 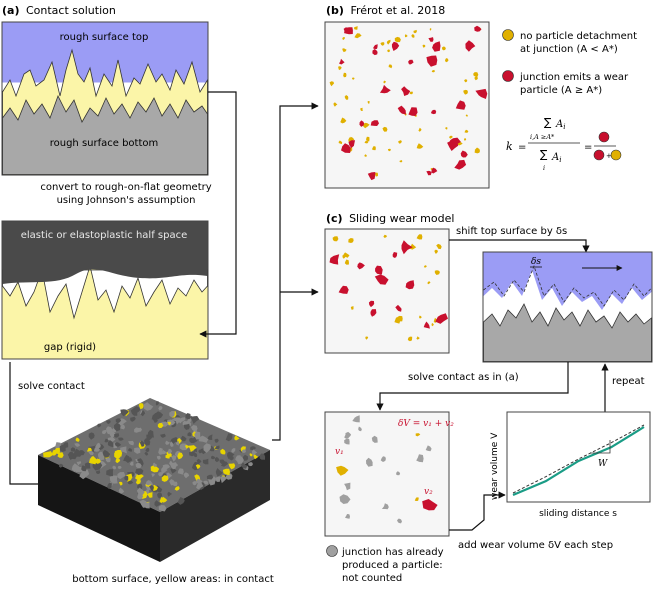 I want to click on wear-coefficient-formula: k = ∑ Ai i,A ≥A* ∑ Ai i = +, so click(x=564, y=144).